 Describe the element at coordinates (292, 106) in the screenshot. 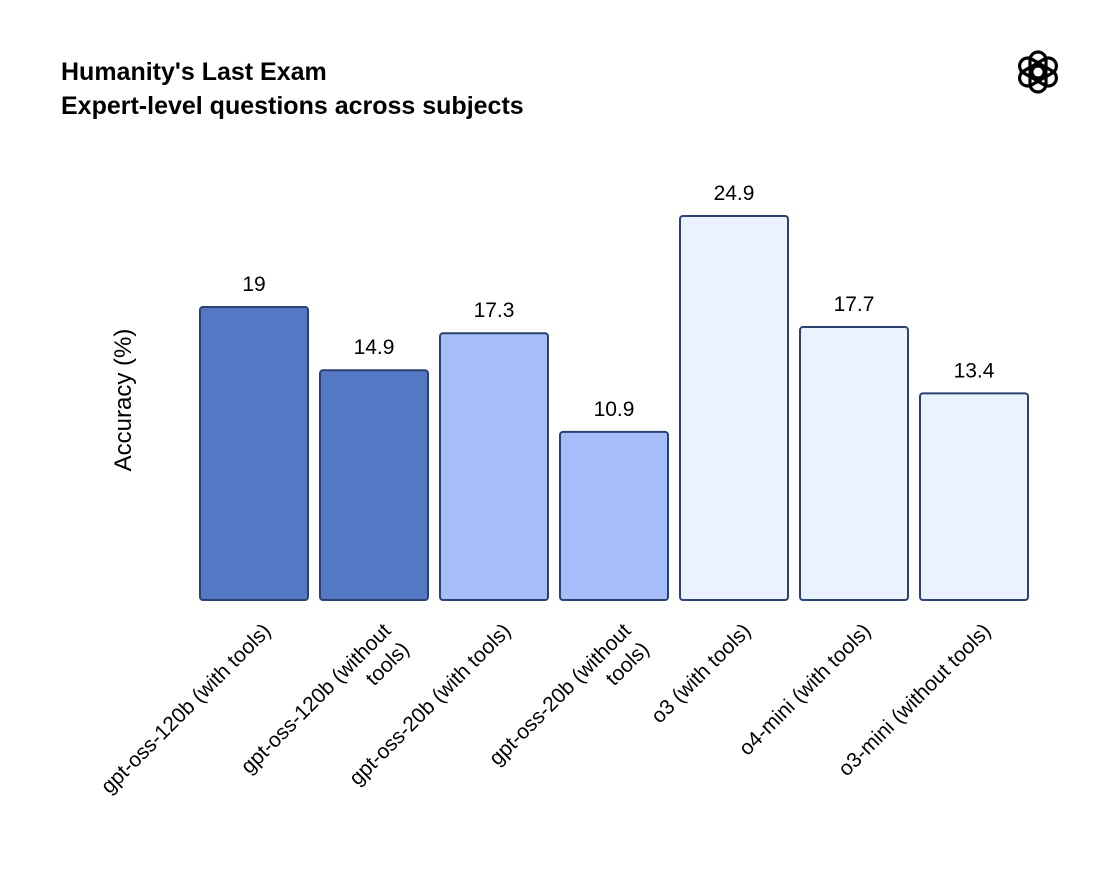

I see `chart-subtitle: Expert-level questions across subjects` at that location.